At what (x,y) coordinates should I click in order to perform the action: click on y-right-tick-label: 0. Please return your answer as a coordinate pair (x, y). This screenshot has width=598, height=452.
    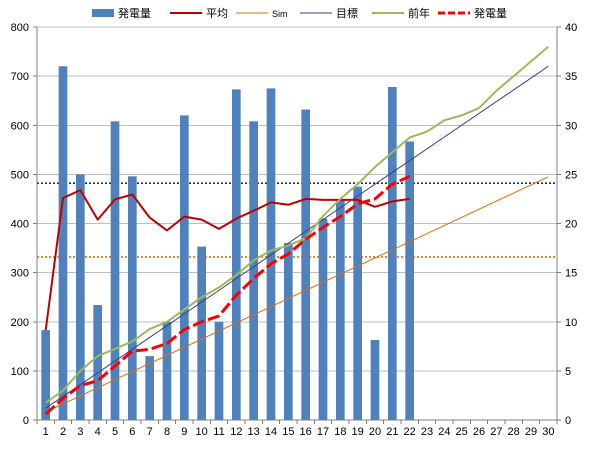
    Looking at the image, I should click on (568, 421).